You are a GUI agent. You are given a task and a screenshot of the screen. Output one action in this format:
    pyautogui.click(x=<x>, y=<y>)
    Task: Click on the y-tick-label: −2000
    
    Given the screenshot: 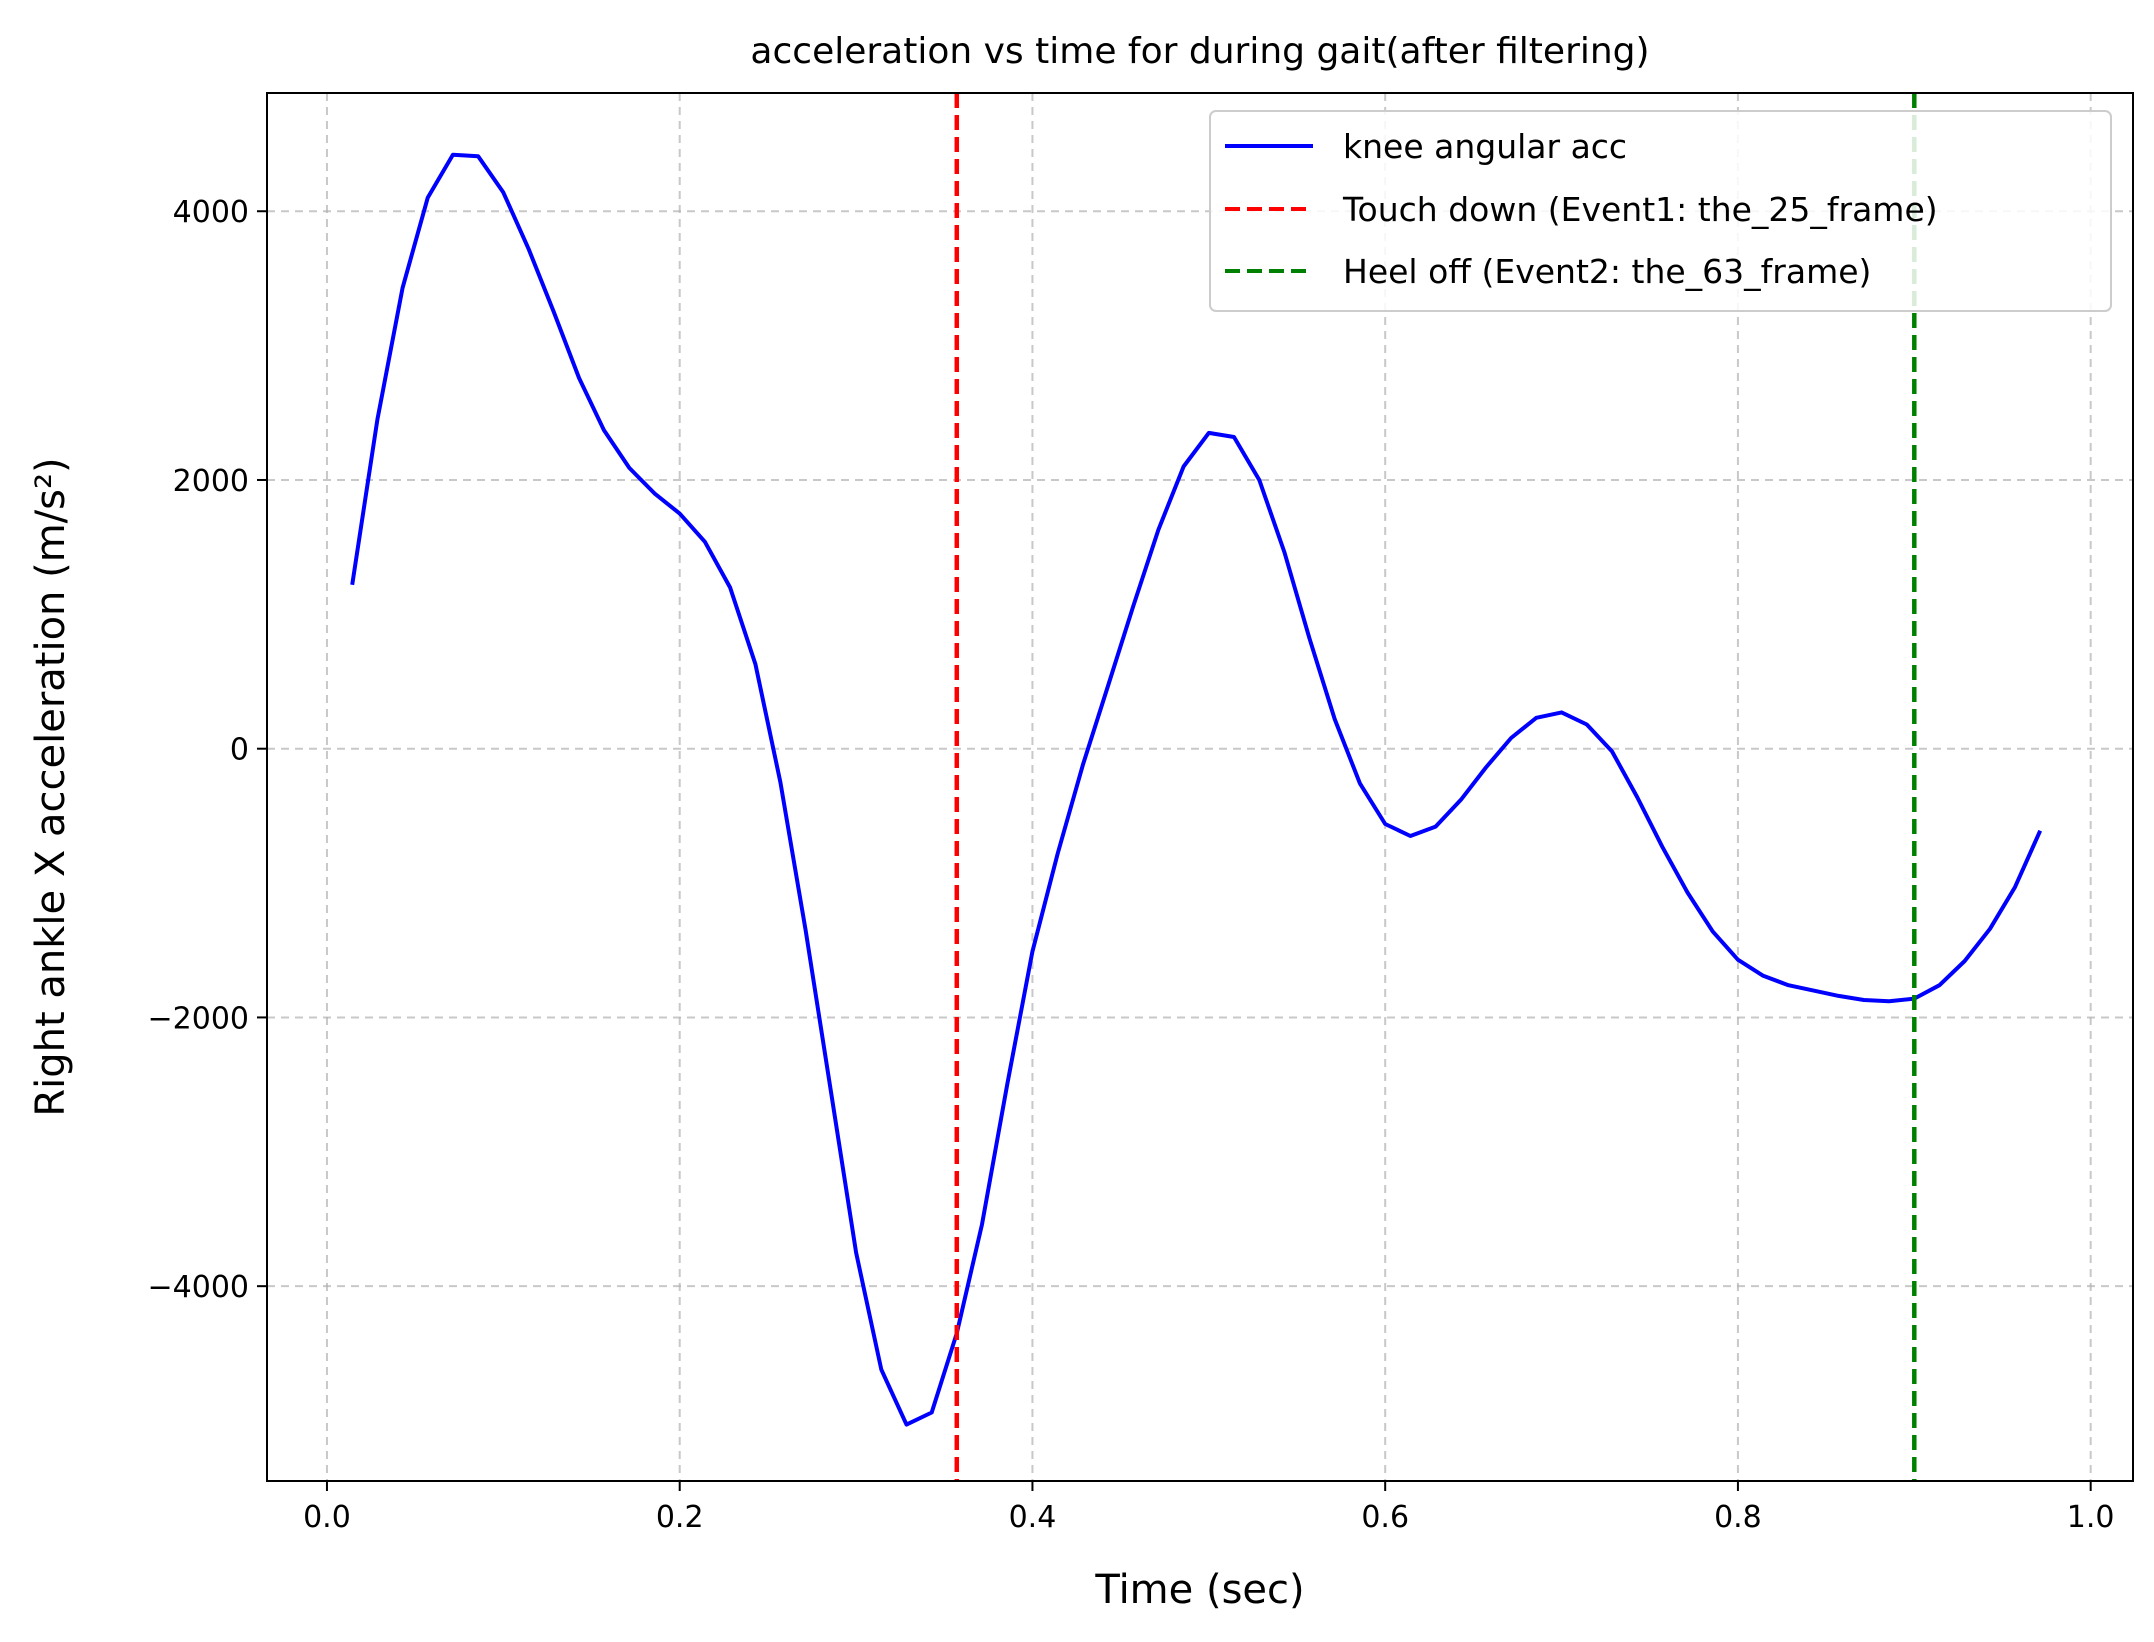 What is the action you would take?
    pyautogui.click(x=198, y=1018)
    